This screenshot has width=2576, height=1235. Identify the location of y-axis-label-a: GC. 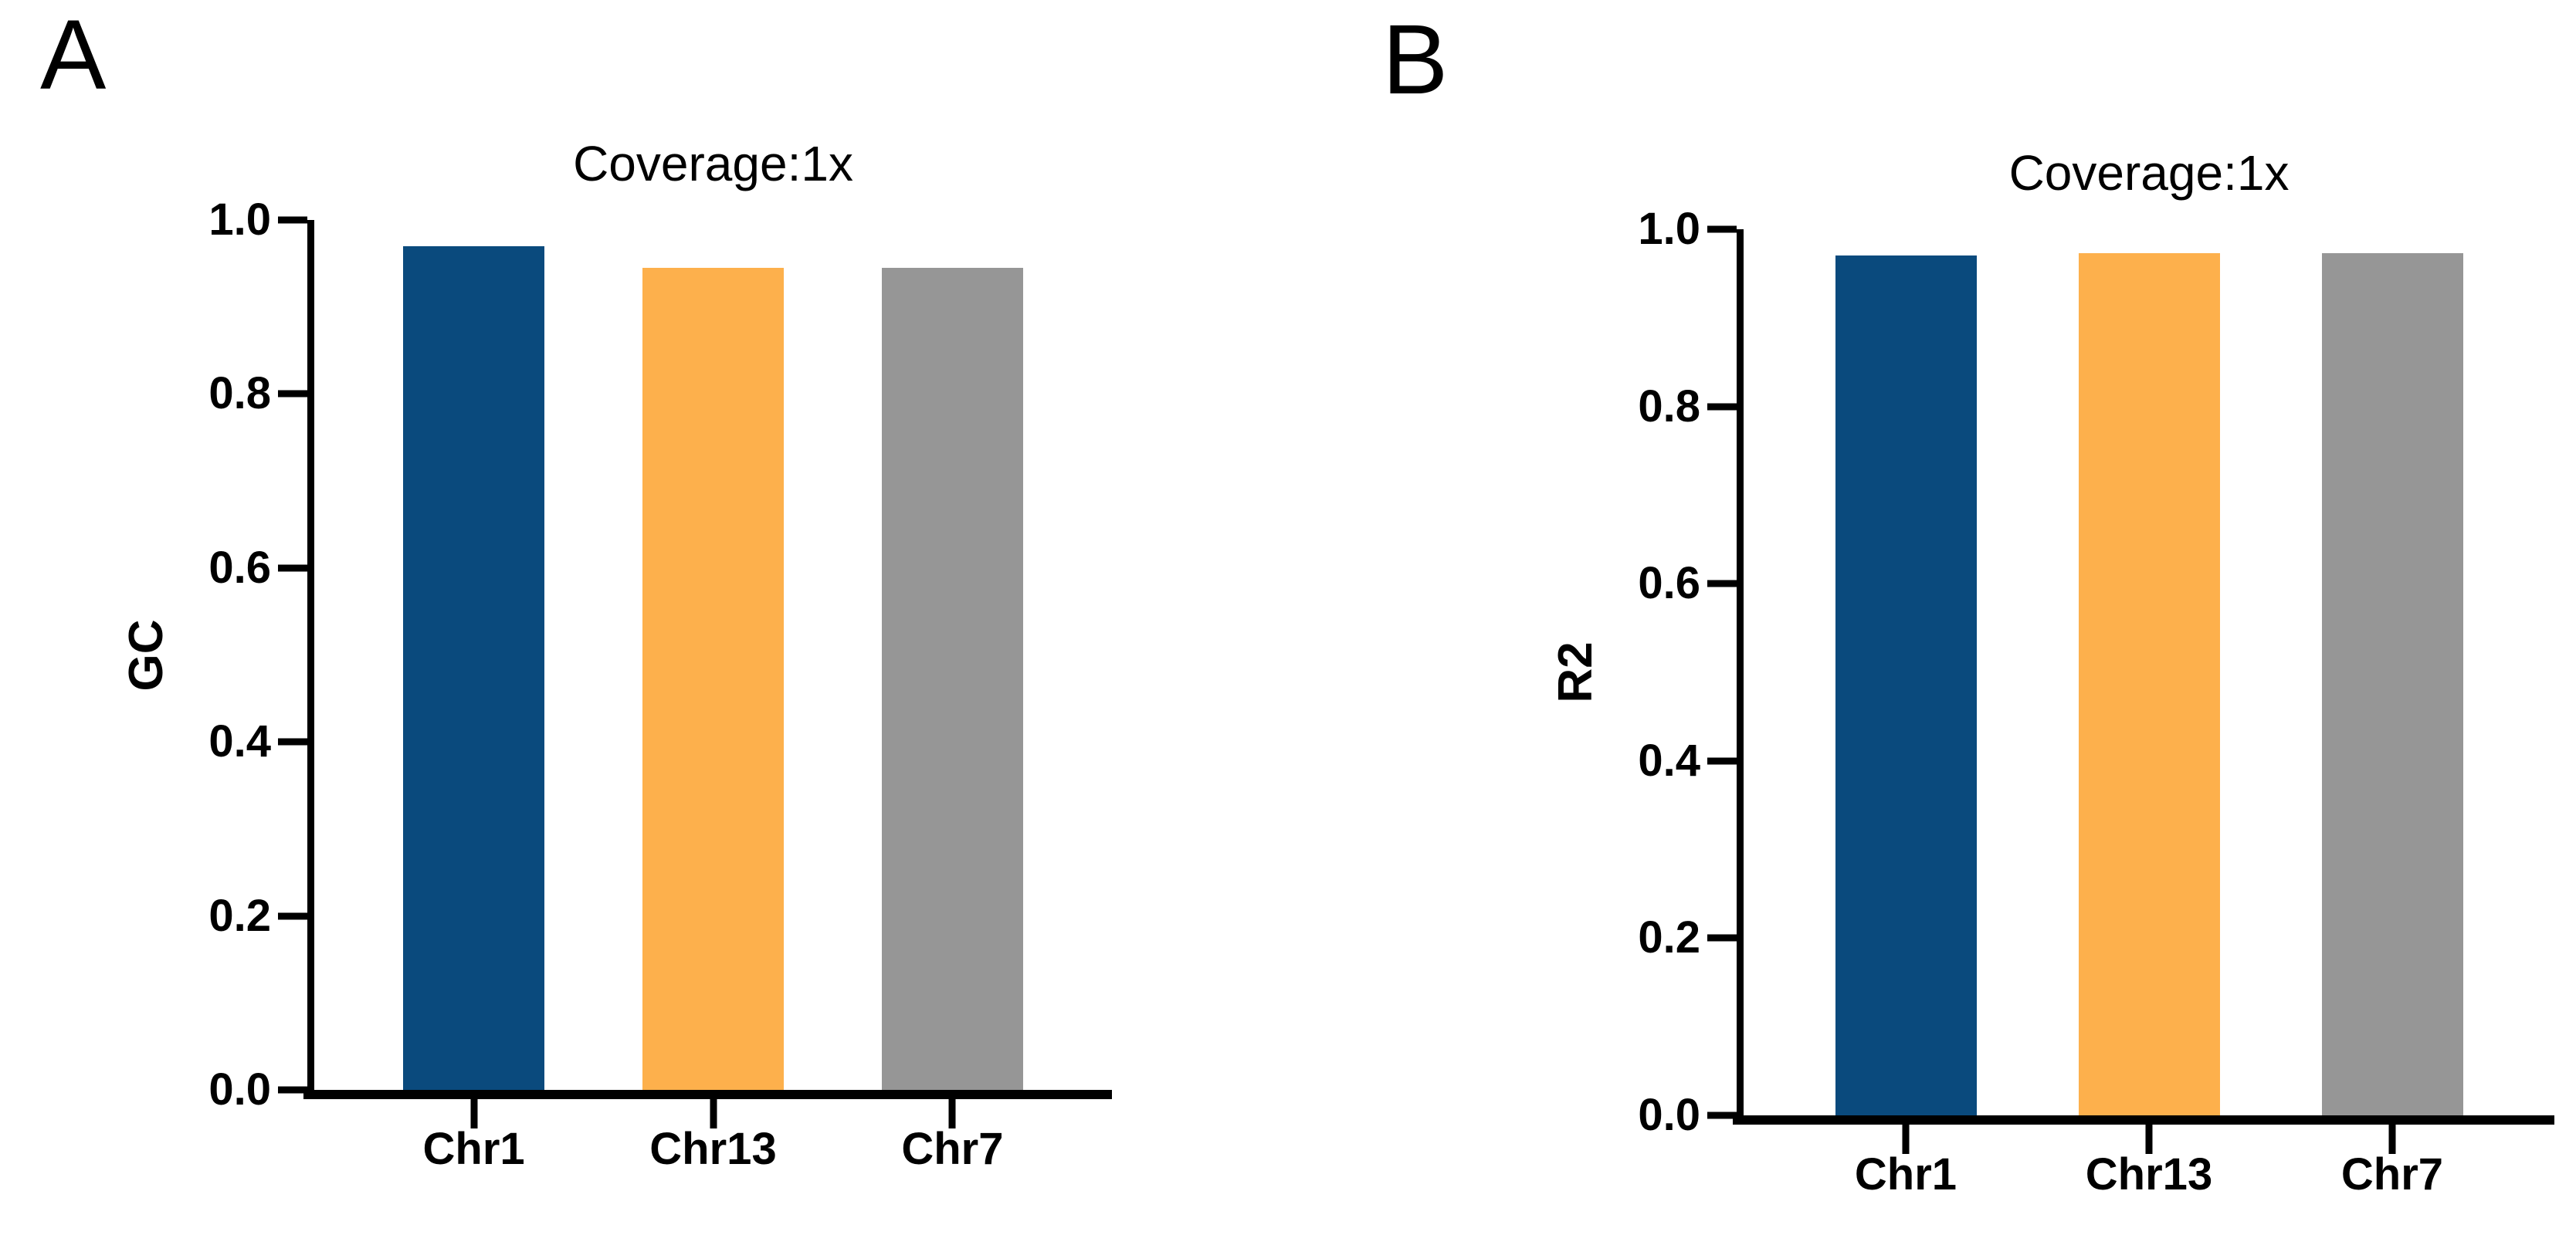
(146, 655).